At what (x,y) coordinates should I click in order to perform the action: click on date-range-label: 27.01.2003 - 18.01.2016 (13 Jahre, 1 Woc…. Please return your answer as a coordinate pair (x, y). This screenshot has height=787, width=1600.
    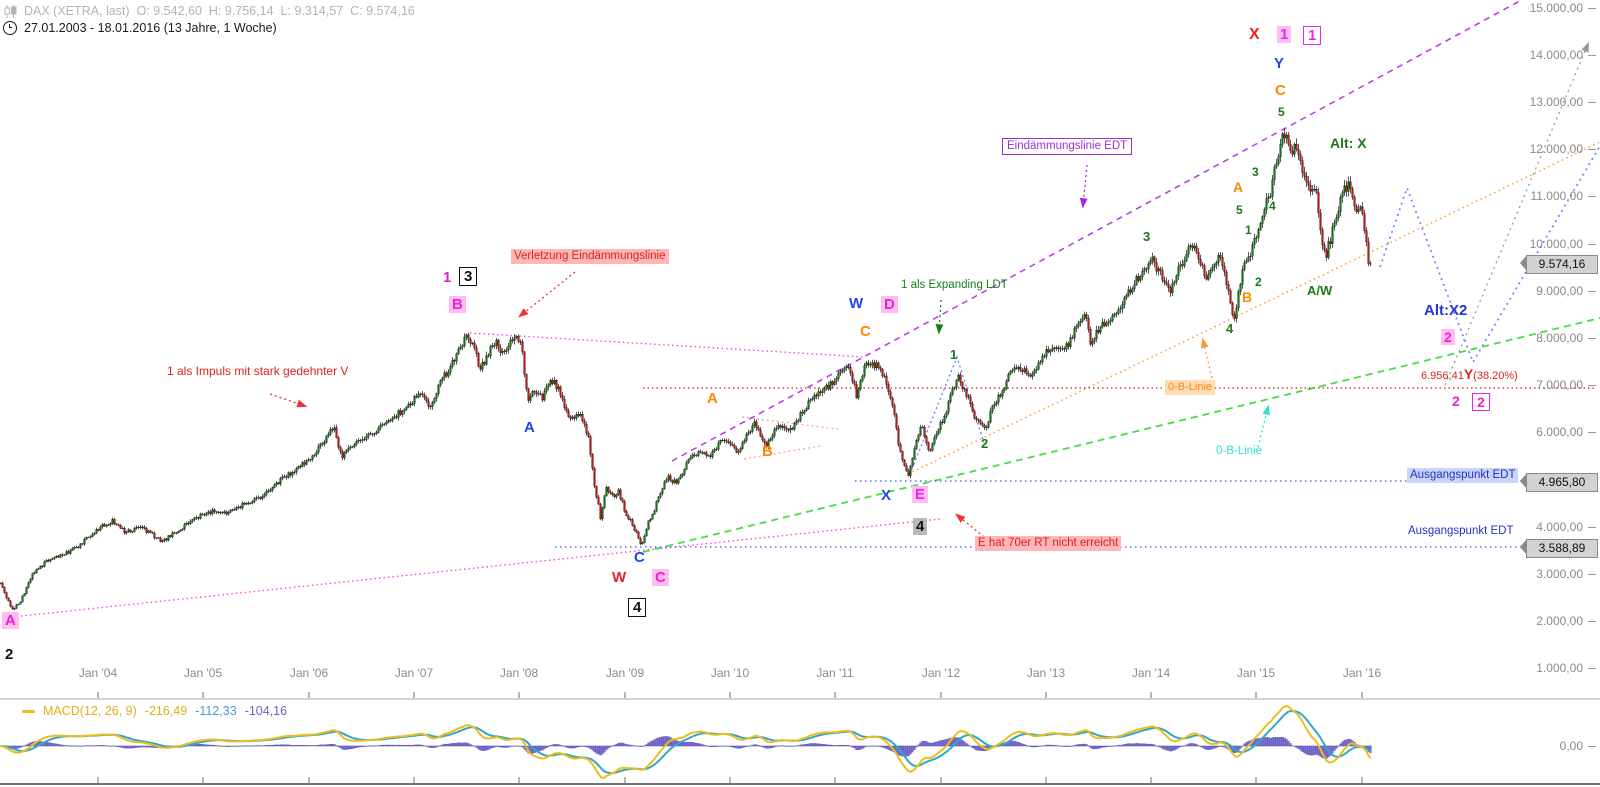
    Looking at the image, I should click on (150, 28).